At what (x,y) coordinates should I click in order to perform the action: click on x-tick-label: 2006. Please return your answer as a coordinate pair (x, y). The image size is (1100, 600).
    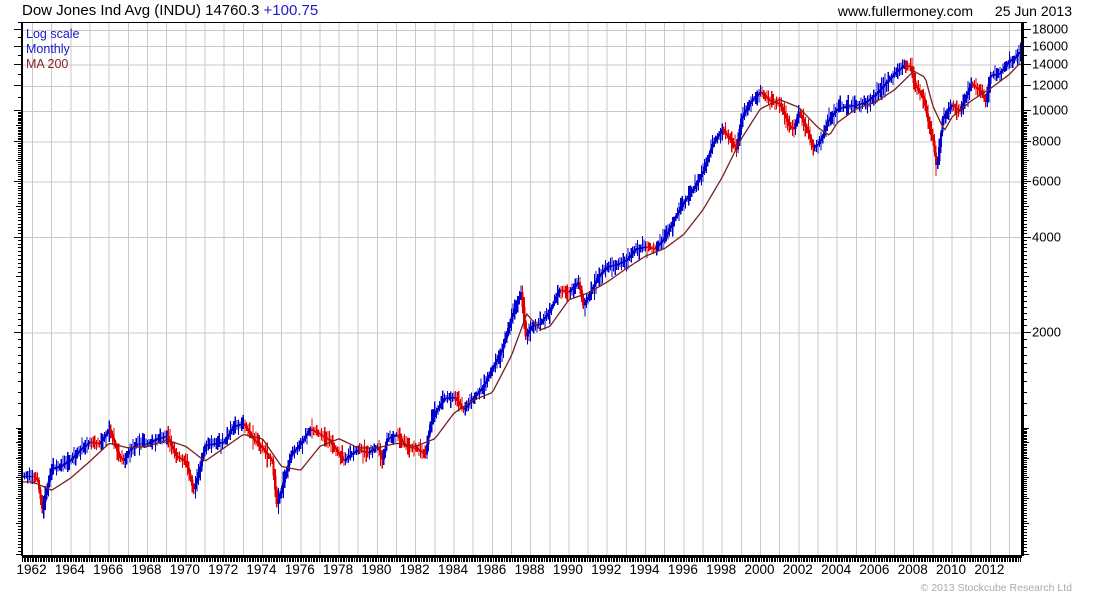
    Looking at the image, I should click on (874, 569).